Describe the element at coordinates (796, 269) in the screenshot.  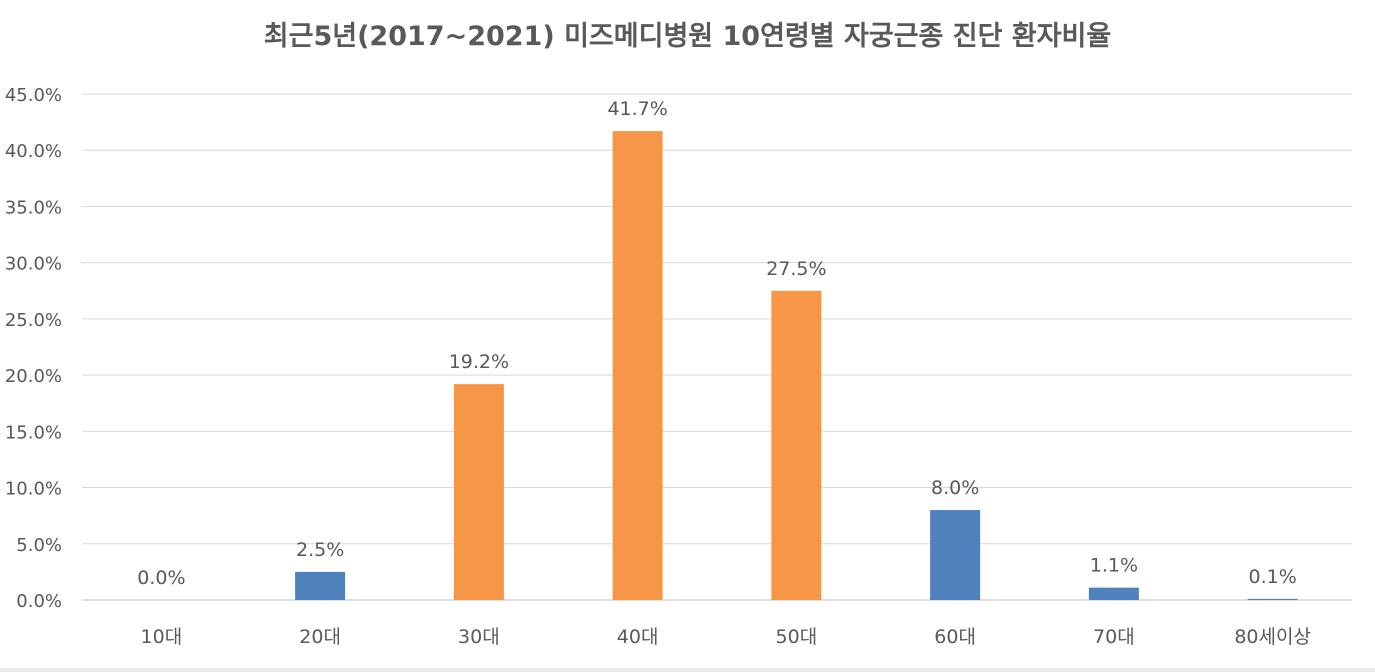
I see `data-label: 27.5%` at that location.